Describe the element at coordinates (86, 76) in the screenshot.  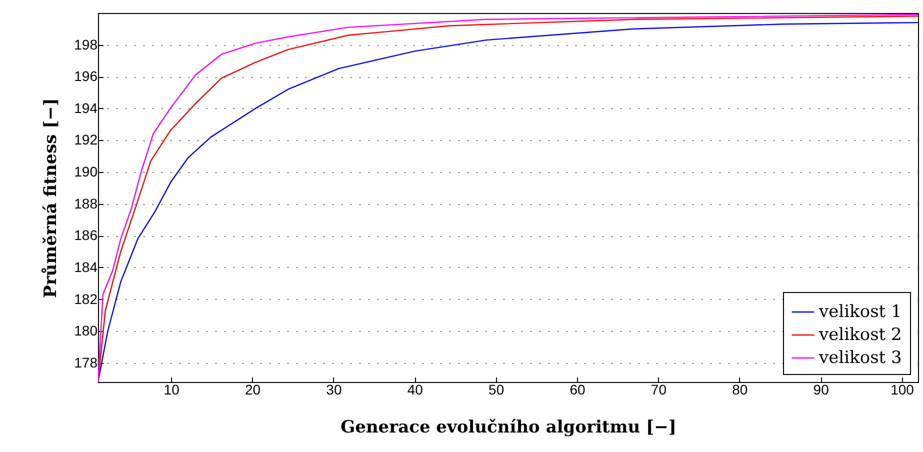
I see `y-tick-label: 196` at that location.